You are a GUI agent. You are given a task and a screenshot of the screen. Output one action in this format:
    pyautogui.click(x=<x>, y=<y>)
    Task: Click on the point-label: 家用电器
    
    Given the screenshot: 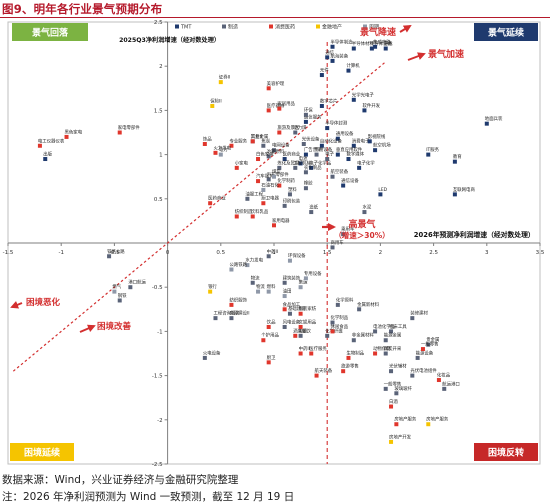 What is the action you would take?
    pyautogui.click(x=281, y=220)
    